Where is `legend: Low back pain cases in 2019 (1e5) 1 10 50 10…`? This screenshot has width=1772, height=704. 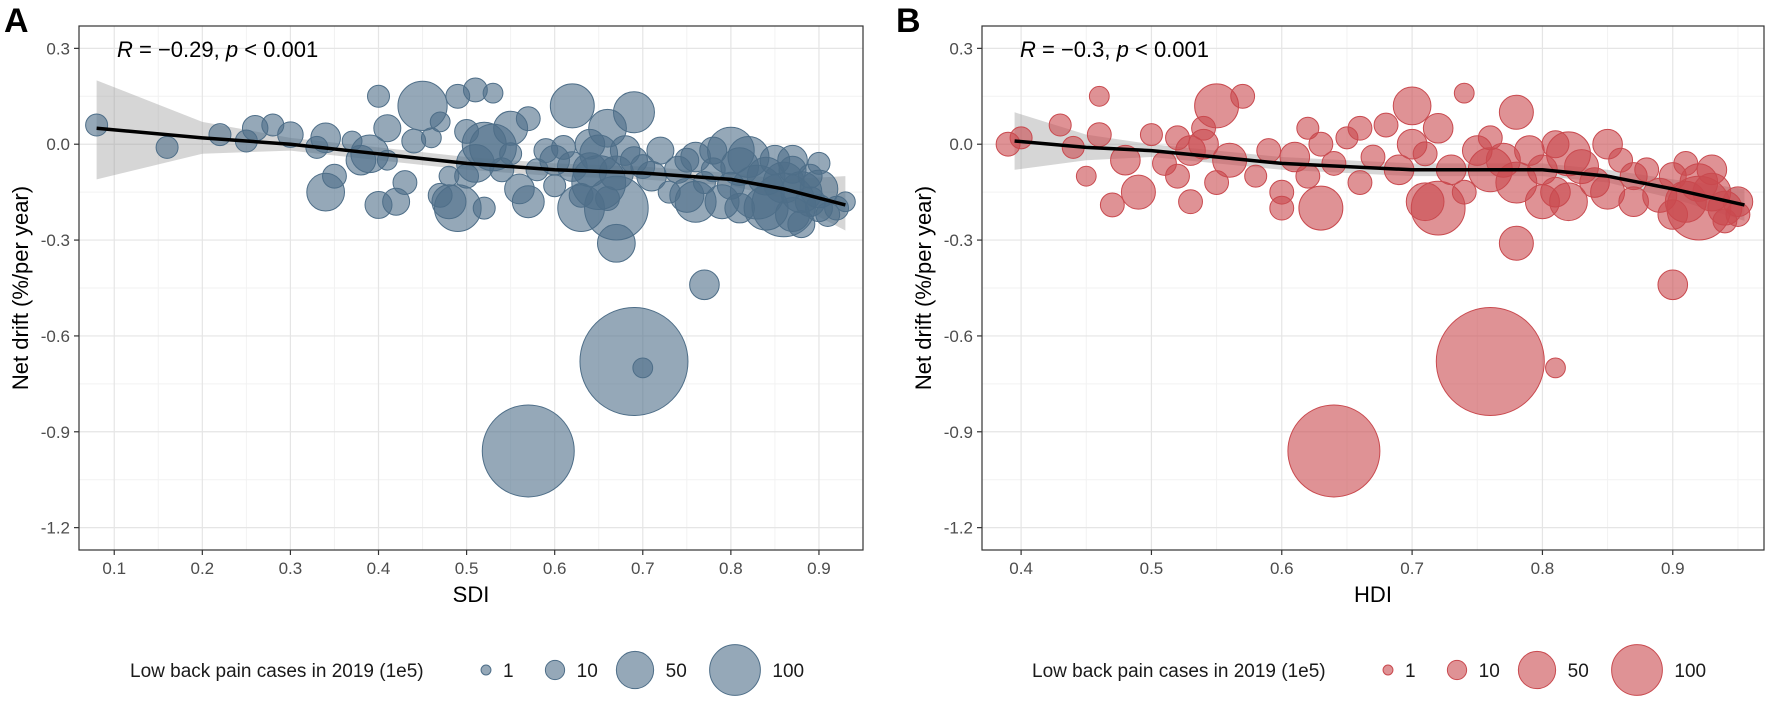 legend: Low back pain cases in 2019 (1e5) 1 10 50 10… is located at coordinates (467, 670).